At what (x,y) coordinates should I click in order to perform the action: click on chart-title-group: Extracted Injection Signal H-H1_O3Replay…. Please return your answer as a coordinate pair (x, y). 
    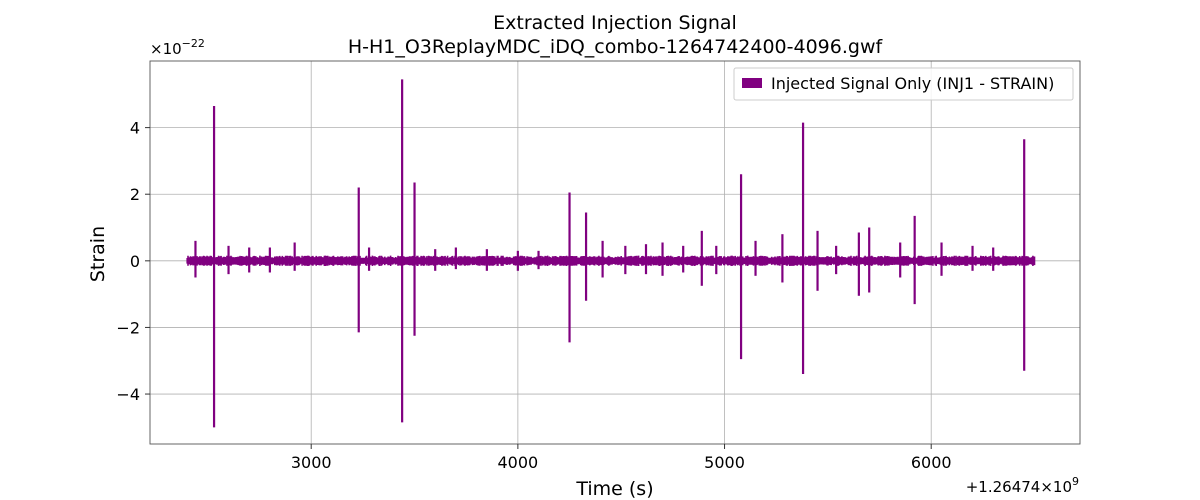
    Looking at the image, I should click on (616, 35).